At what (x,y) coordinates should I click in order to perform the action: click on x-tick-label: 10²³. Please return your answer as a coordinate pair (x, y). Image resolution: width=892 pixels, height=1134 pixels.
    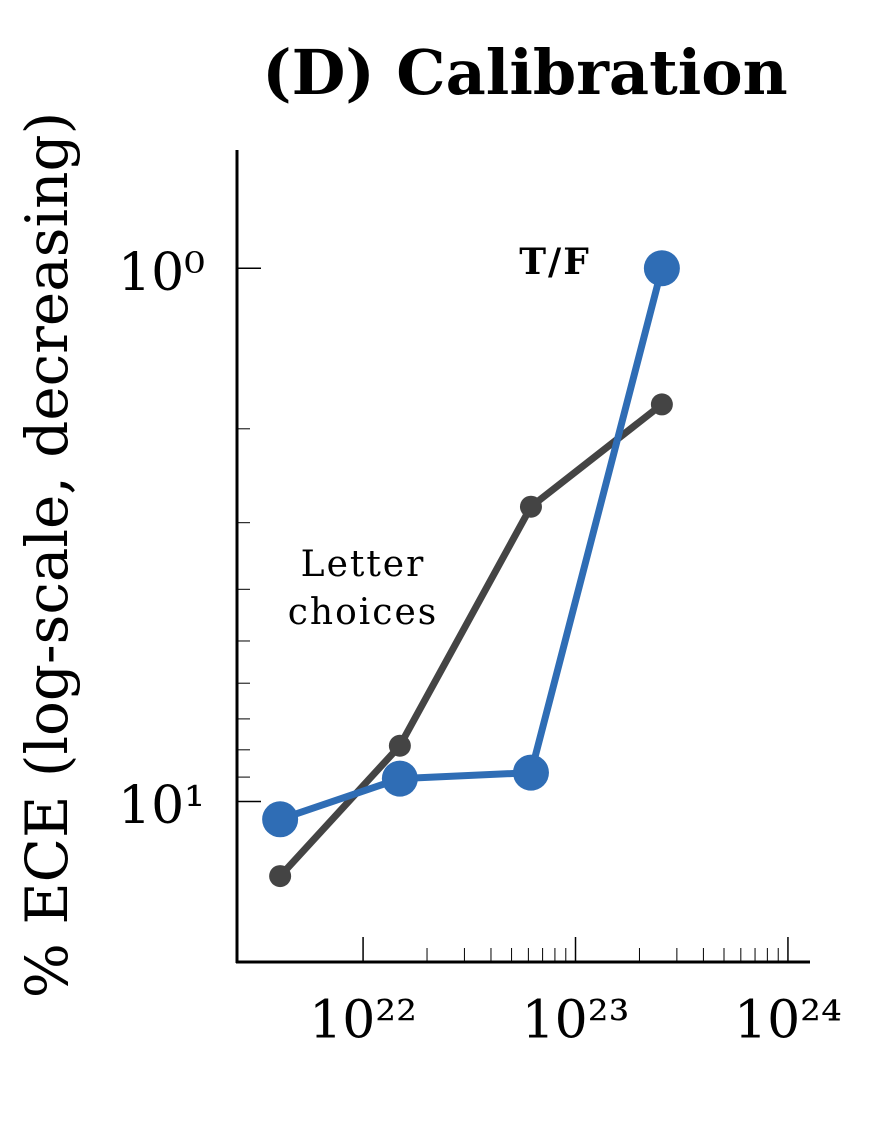
    Looking at the image, I should click on (576, 1021).